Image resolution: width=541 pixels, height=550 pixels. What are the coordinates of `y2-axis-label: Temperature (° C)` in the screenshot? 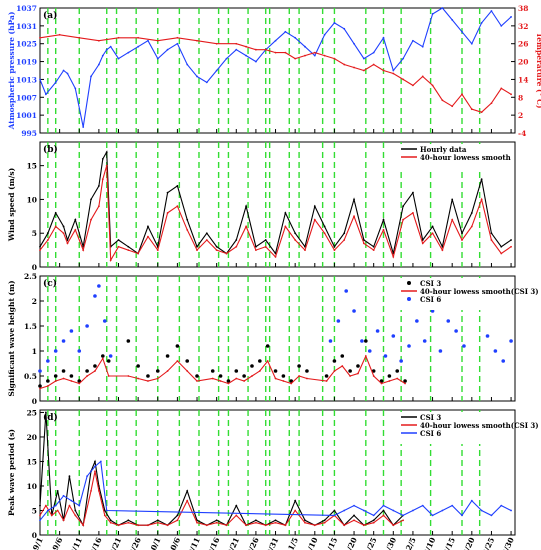 It's located at (538, 71).